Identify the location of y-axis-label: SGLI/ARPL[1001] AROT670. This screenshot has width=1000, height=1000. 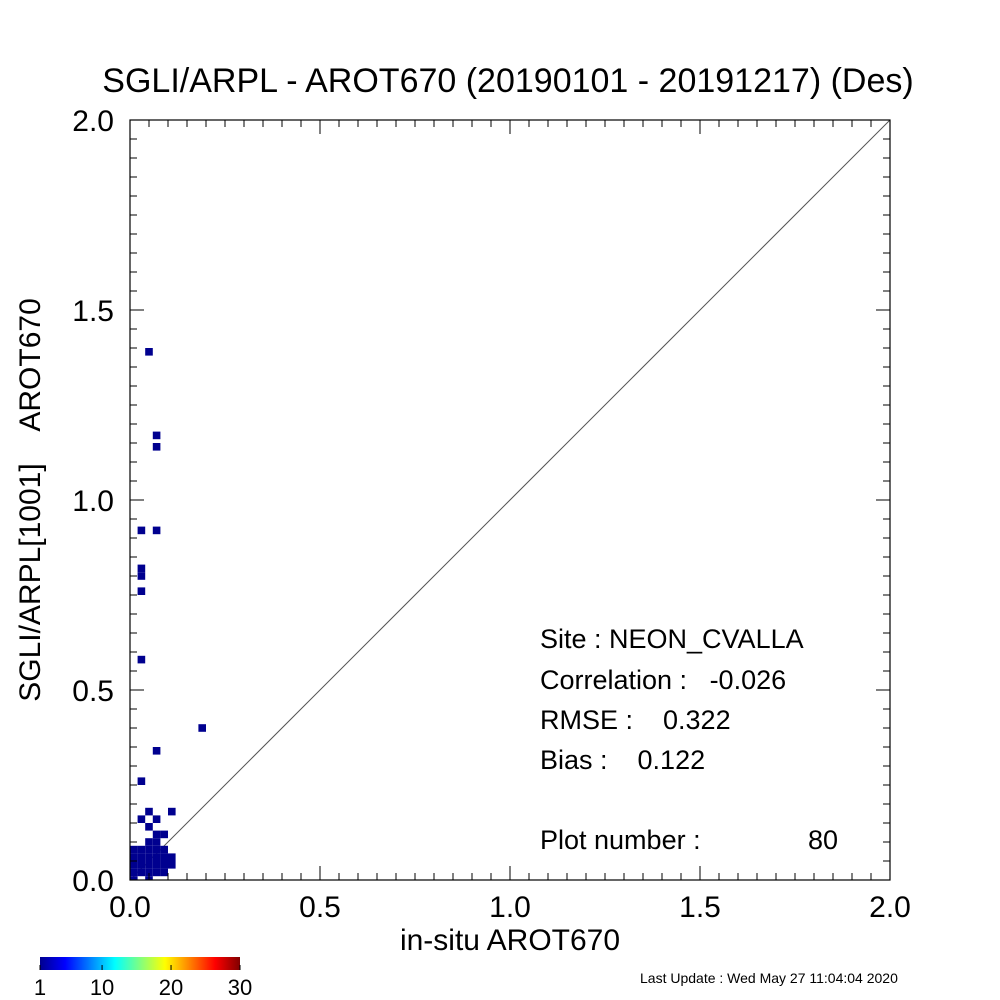
(30, 500).